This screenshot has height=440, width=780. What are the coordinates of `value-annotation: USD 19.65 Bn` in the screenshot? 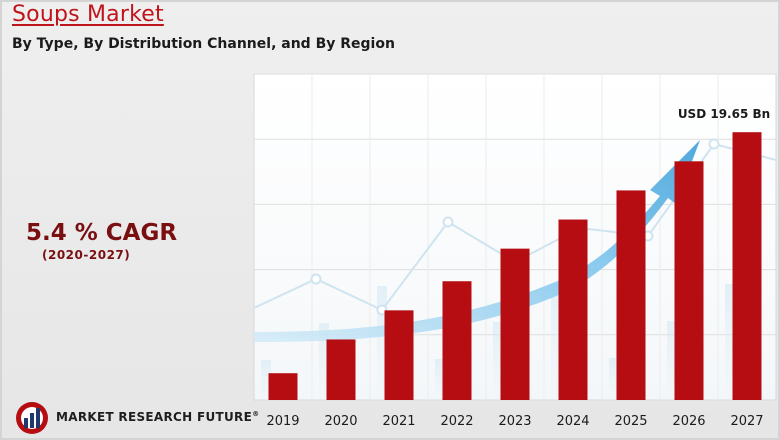 It's located at (724, 114).